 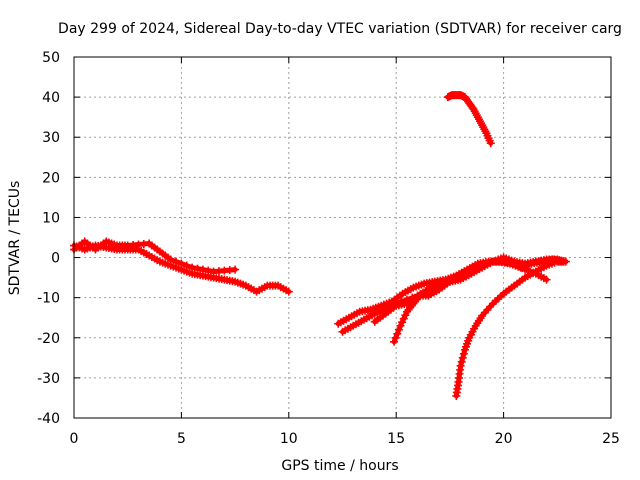 What do you see at coordinates (51, 178) in the screenshot?
I see `y-tick-label: 20` at bounding box center [51, 178].